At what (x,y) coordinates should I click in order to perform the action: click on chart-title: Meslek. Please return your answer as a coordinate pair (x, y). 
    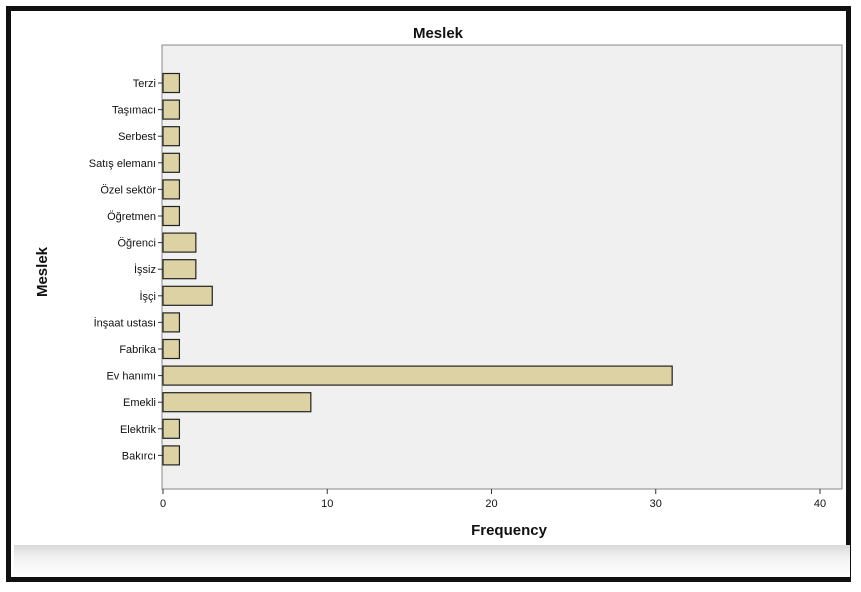
    Looking at the image, I should click on (438, 33).